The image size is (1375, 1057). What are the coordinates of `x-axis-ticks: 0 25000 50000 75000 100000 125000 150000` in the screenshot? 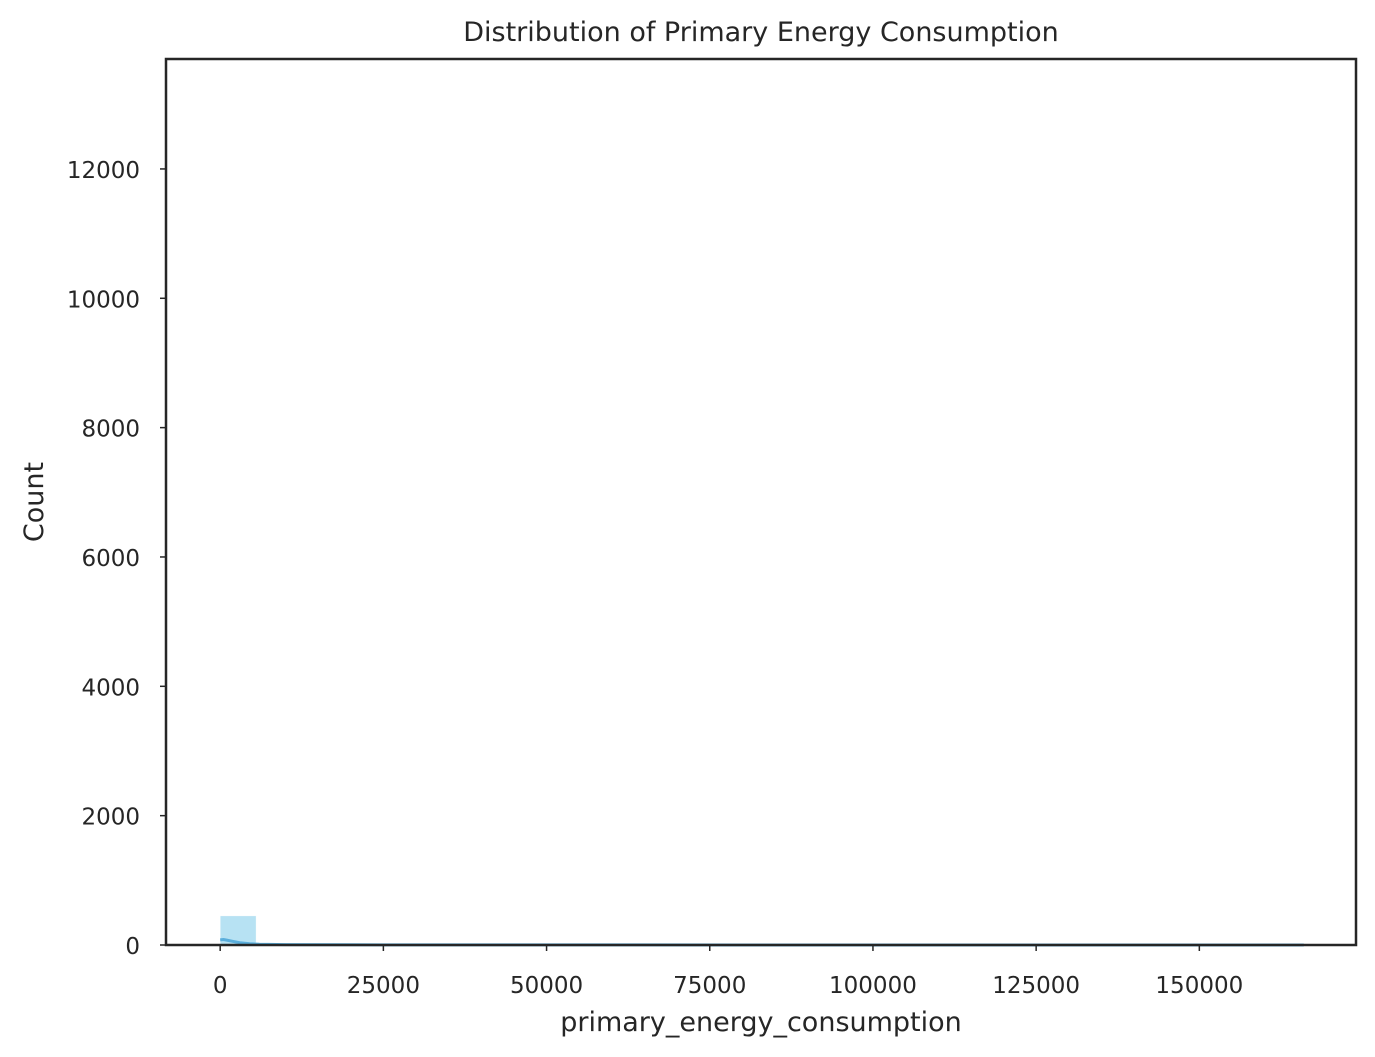 It's located at (728, 972).